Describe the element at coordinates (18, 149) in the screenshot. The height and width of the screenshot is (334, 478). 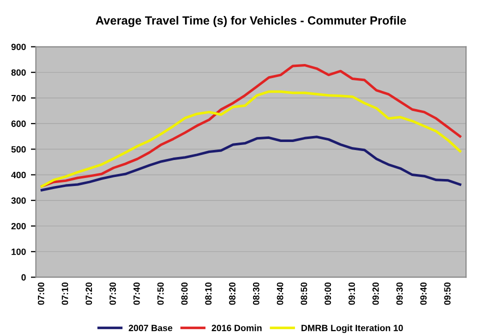
I see `y-tick-label: 500` at that location.